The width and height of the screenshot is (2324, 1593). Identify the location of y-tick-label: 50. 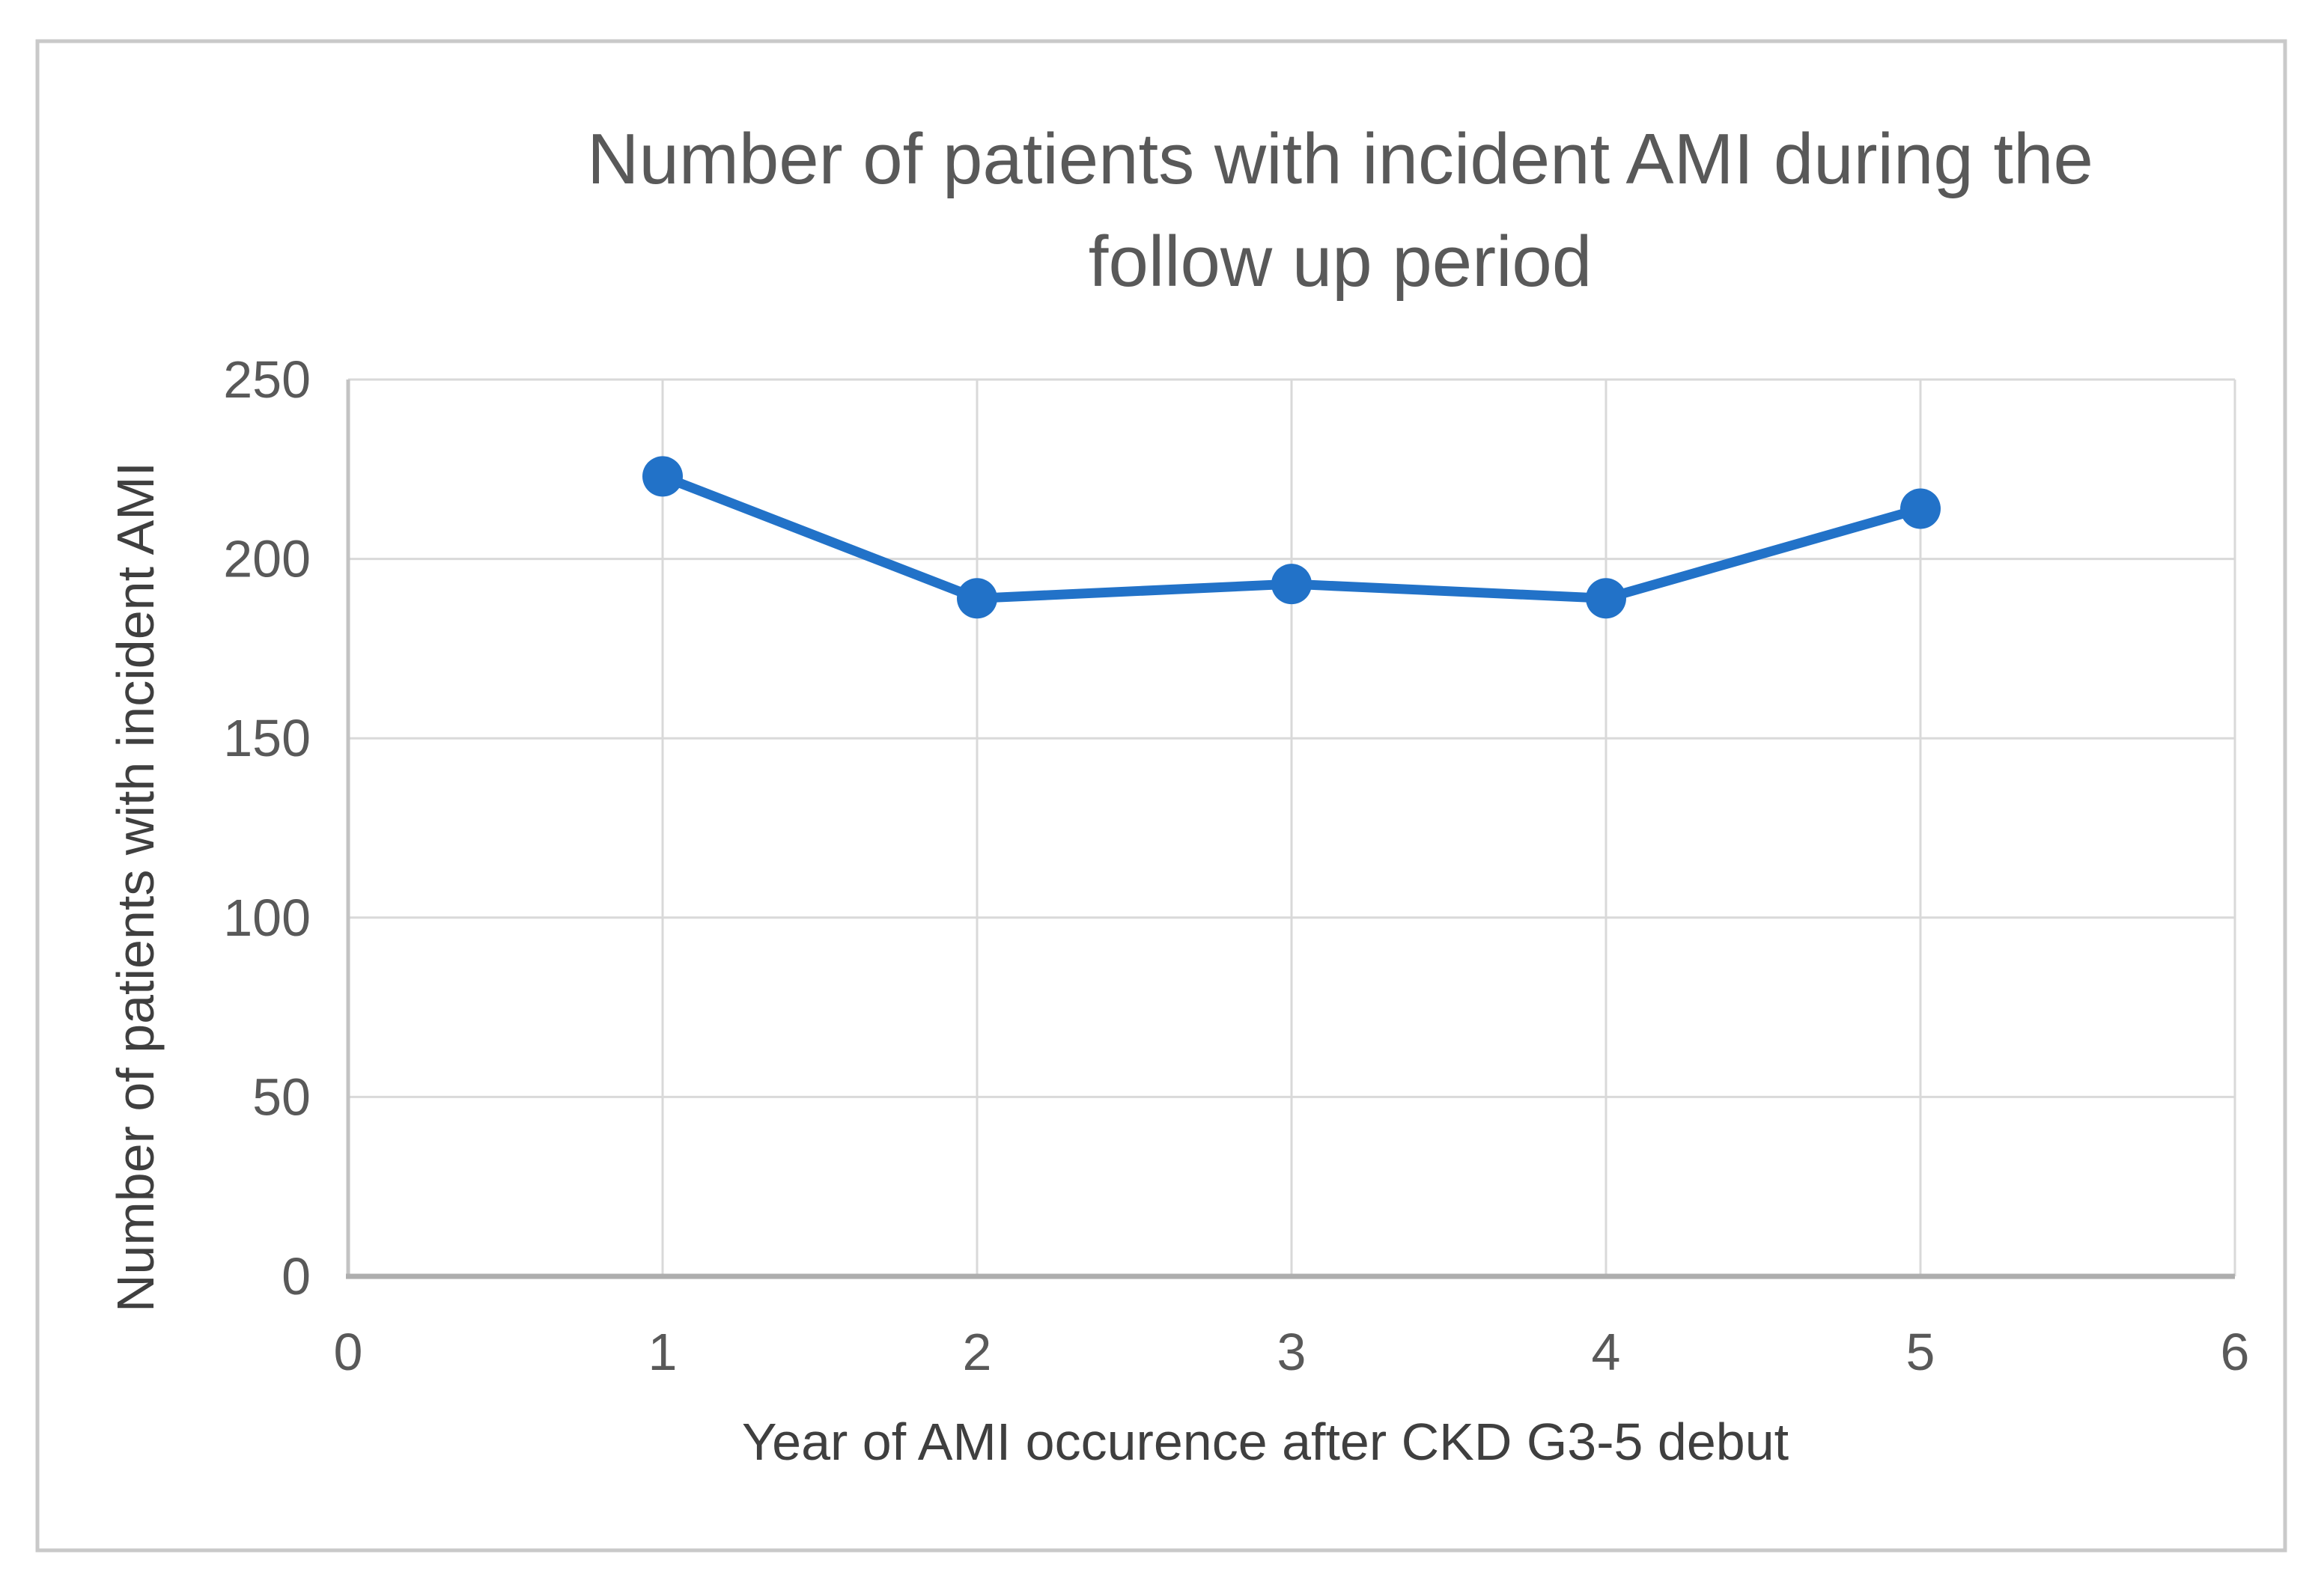
(281, 1096).